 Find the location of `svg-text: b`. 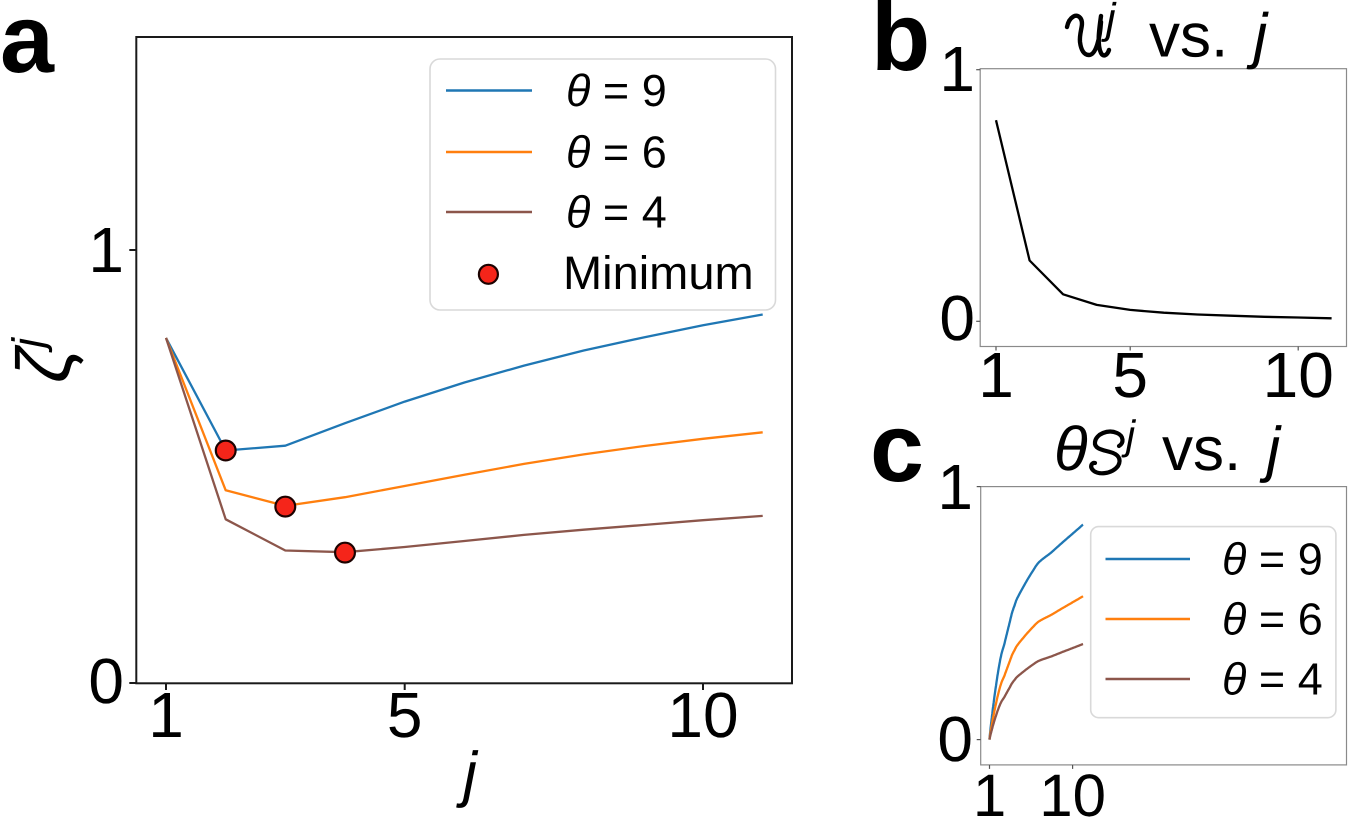

svg-text: b is located at coordinates (900, 45).